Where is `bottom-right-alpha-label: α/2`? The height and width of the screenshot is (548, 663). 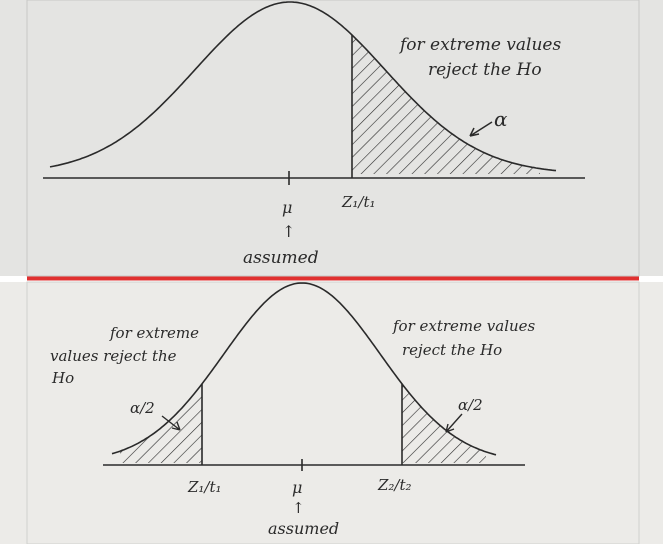
bottom-right-alpha-label: α/2 is located at coordinates (470, 405).